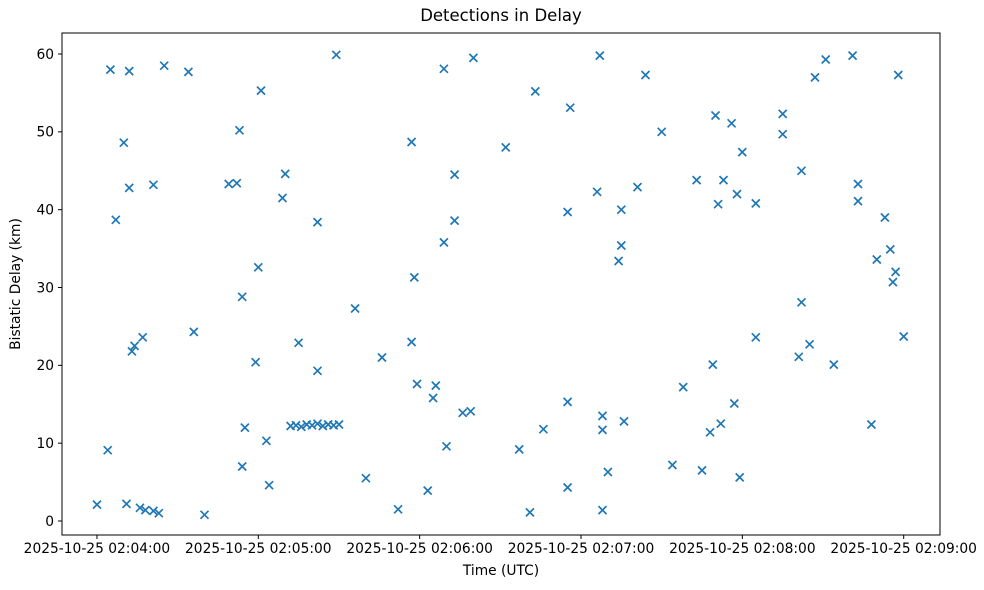 The height and width of the screenshot is (590, 984). I want to click on x-tick-label: 2025-10-25 02:05:00, so click(258, 549).